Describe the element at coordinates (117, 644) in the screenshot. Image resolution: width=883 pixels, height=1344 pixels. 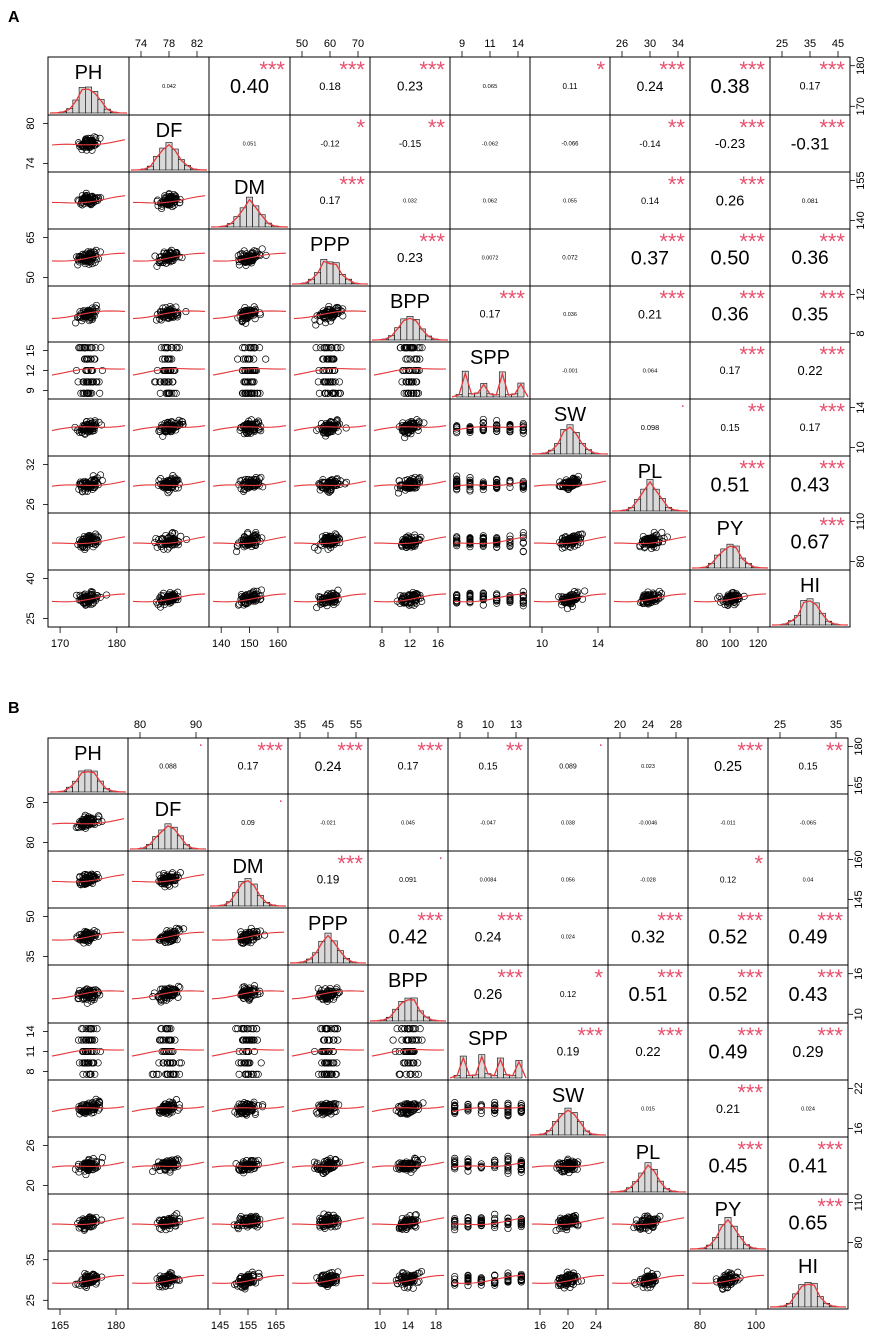
I see `axis-tick-label: 180` at that location.